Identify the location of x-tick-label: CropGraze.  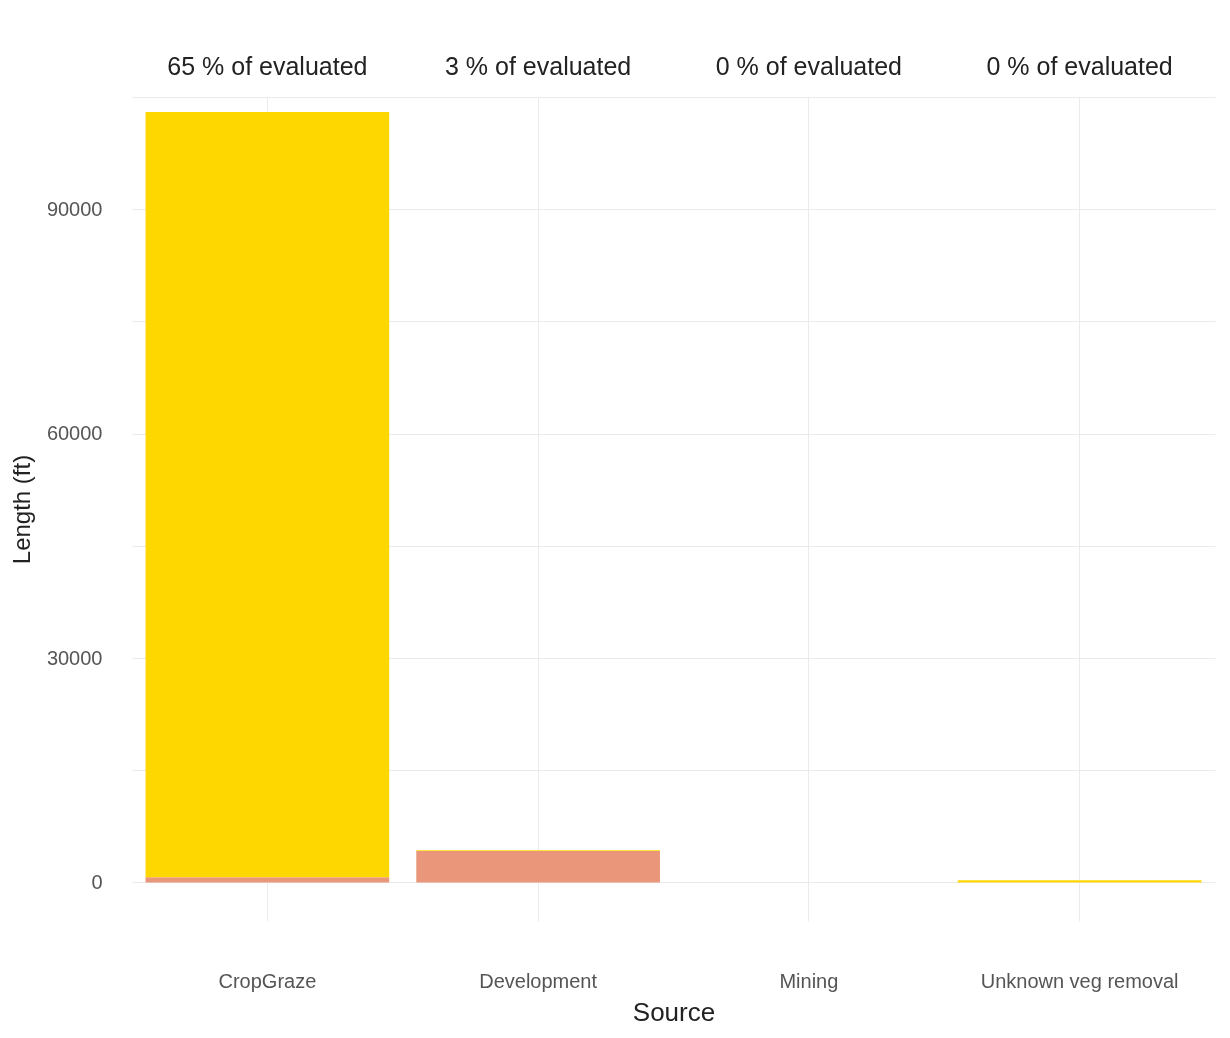
(267, 980).